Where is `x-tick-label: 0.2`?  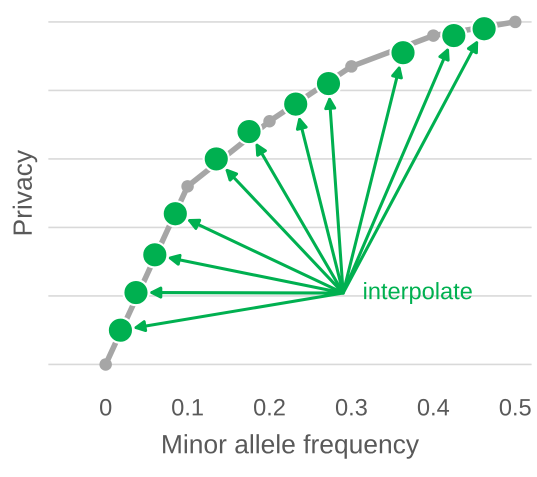
x-tick-label: 0.2 is located at coordinates (269, 407).